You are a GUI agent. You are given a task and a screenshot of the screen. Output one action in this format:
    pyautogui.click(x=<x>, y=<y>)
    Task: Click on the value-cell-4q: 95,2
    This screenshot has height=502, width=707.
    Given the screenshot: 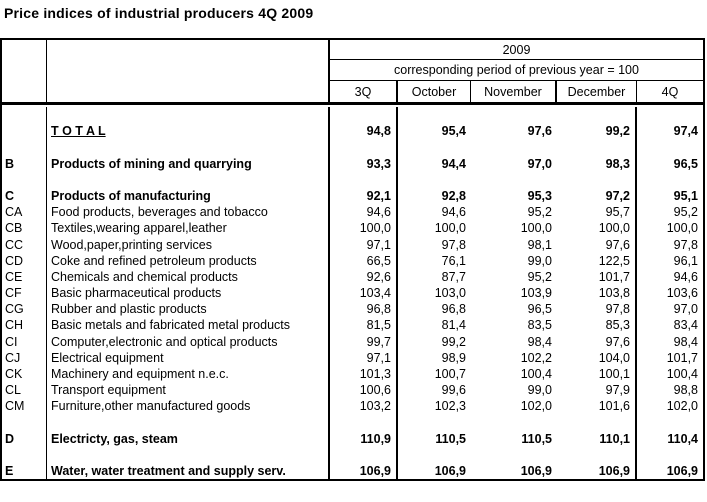 What is the action you would take?
    pyautogui.click(x=685, y=212)
    